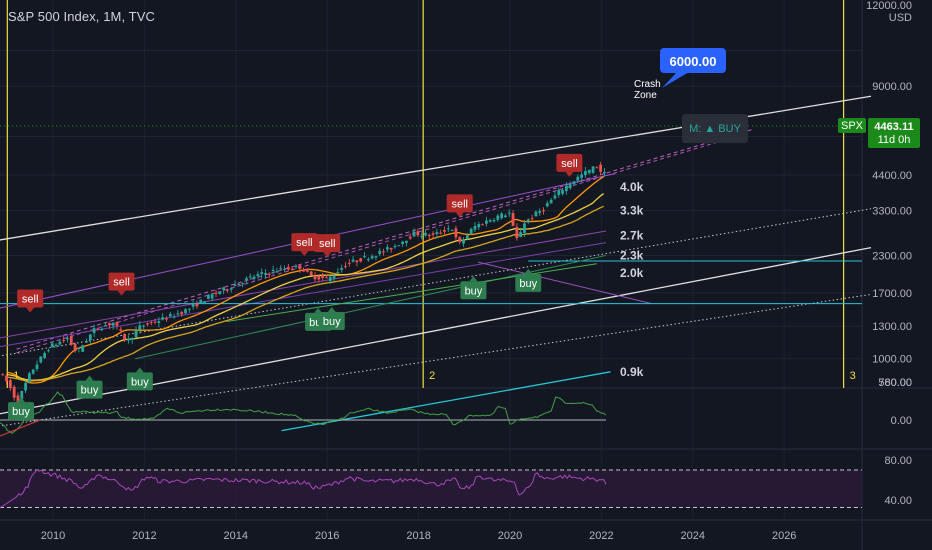  I want to click on last-price-value: 4463.11, so click(893, 127).